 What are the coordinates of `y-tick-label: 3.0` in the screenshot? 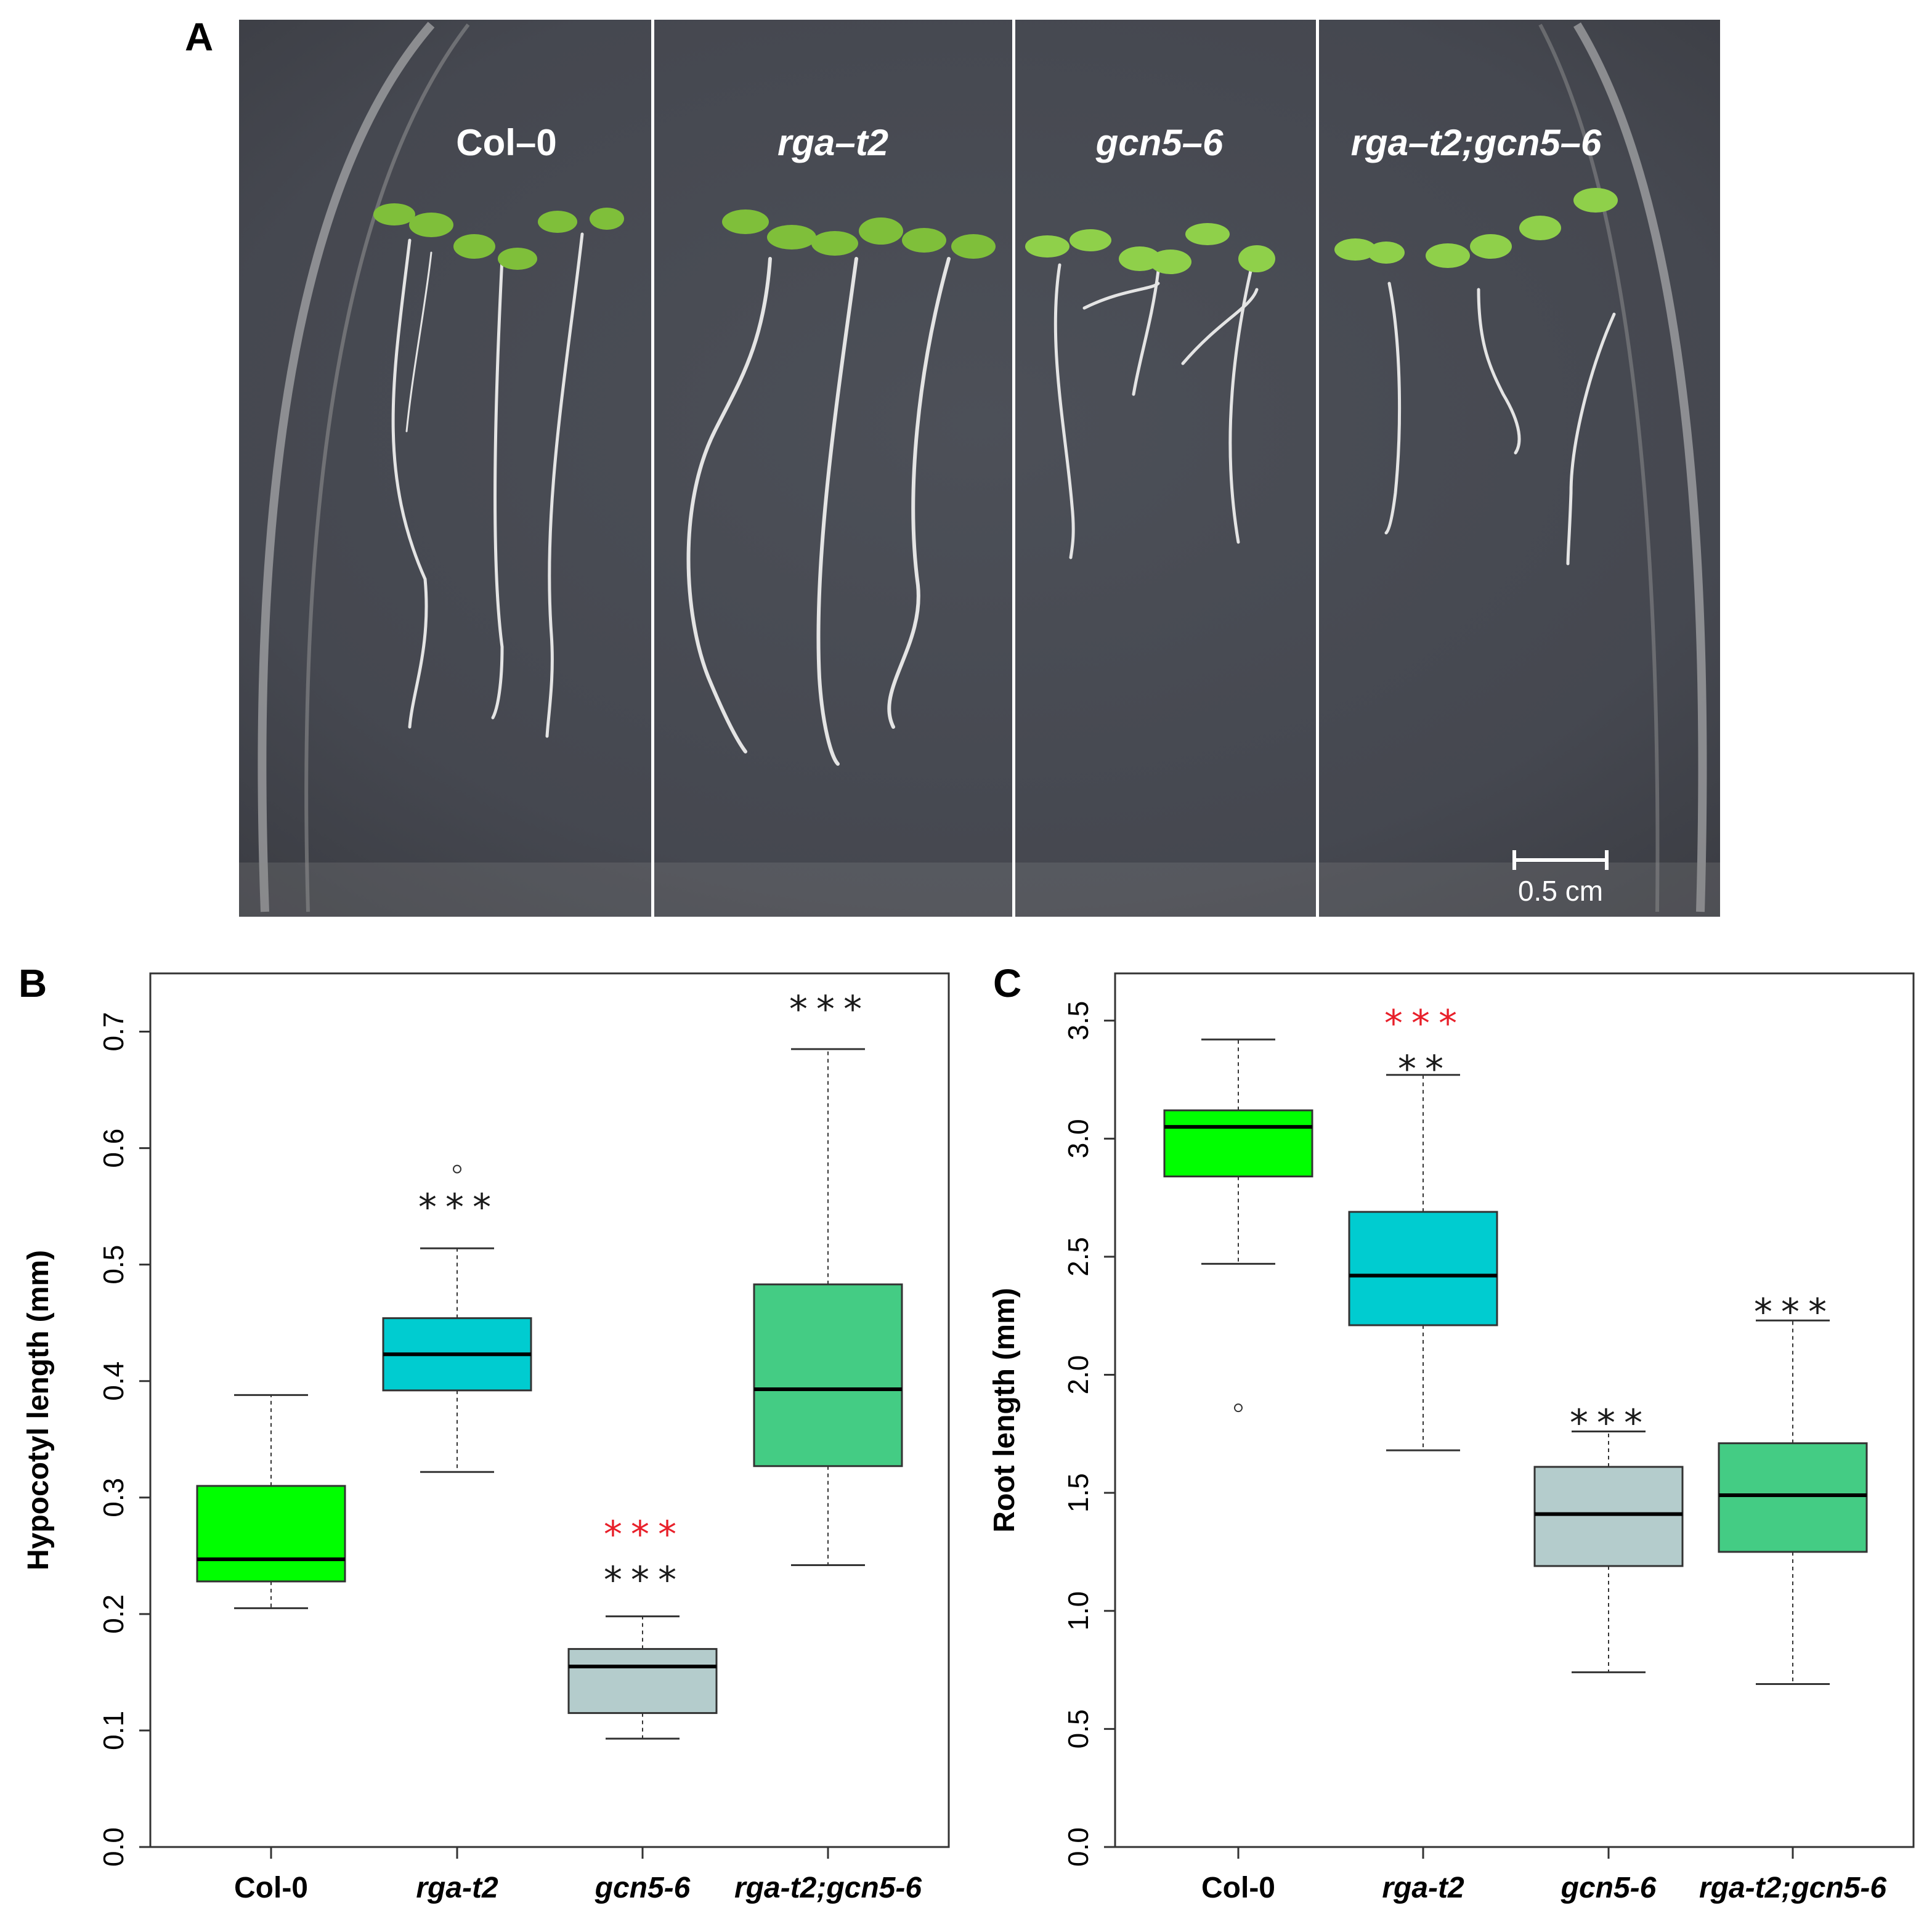 It's located at (1078, 1138).